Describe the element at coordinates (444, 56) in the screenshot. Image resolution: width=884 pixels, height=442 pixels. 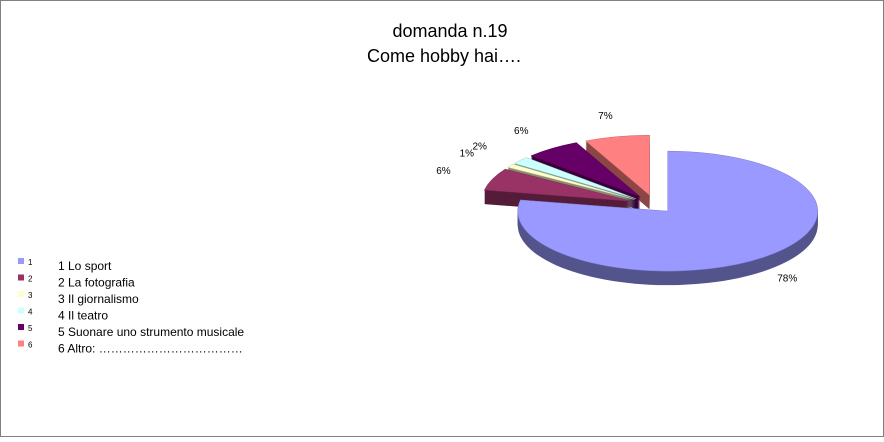
I see `chart-subtitle: Come hobby hai….` at that location.